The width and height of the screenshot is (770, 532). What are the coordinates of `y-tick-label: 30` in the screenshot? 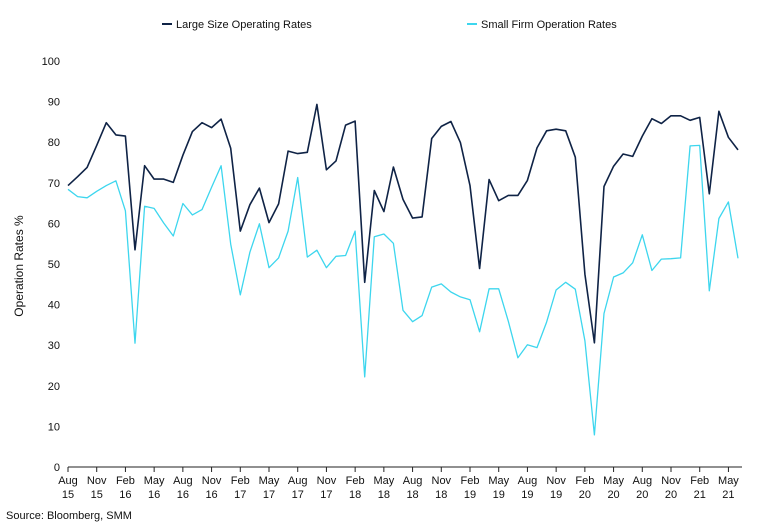 It's located at (54, 346).